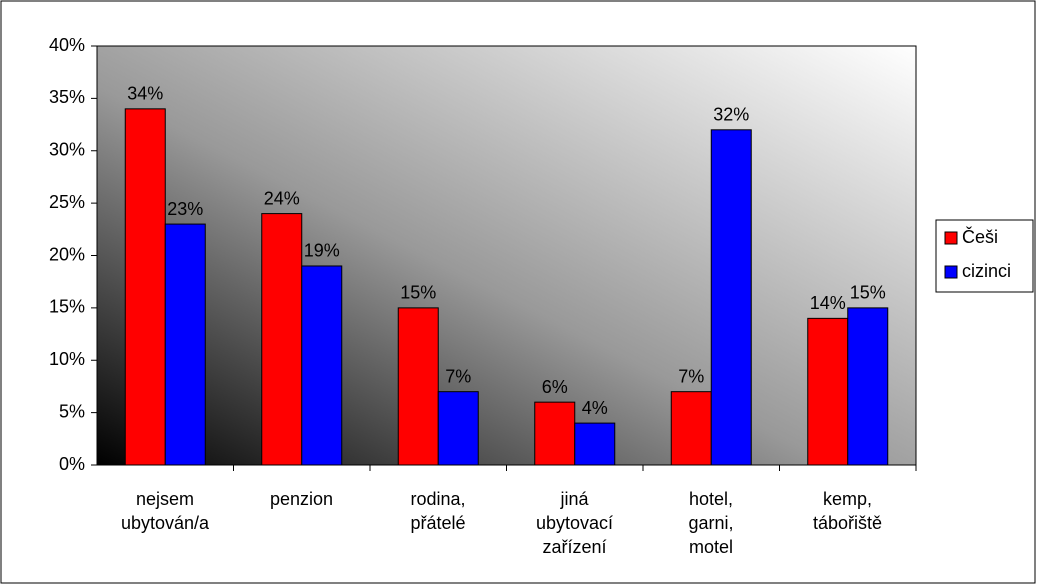 The width and height of the screenshot is (1037, 585). I want to click on value-label: 32%, so click(731, 115).